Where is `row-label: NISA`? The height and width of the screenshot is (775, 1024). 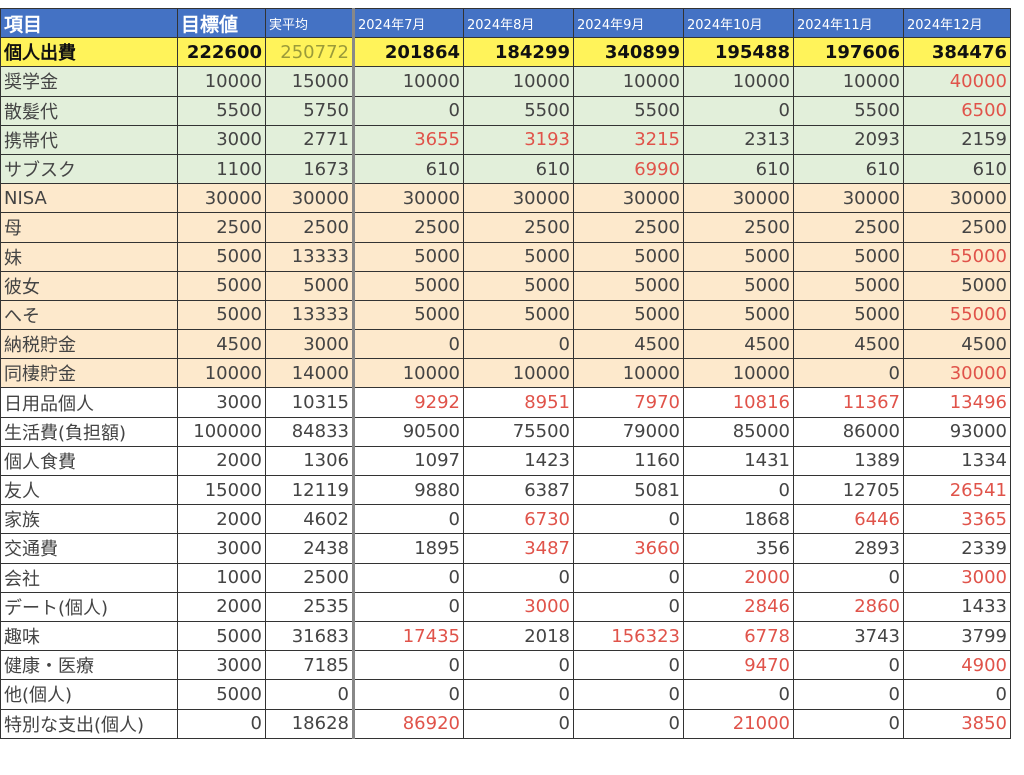
row-label: NISA is located at coordinates (89, 198).